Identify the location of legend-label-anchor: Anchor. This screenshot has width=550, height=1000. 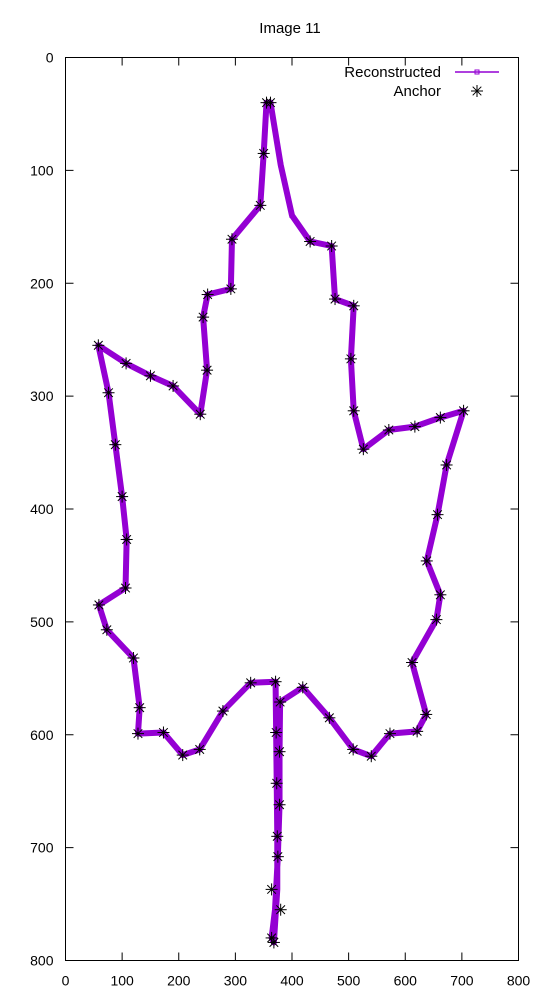
(417, 91).